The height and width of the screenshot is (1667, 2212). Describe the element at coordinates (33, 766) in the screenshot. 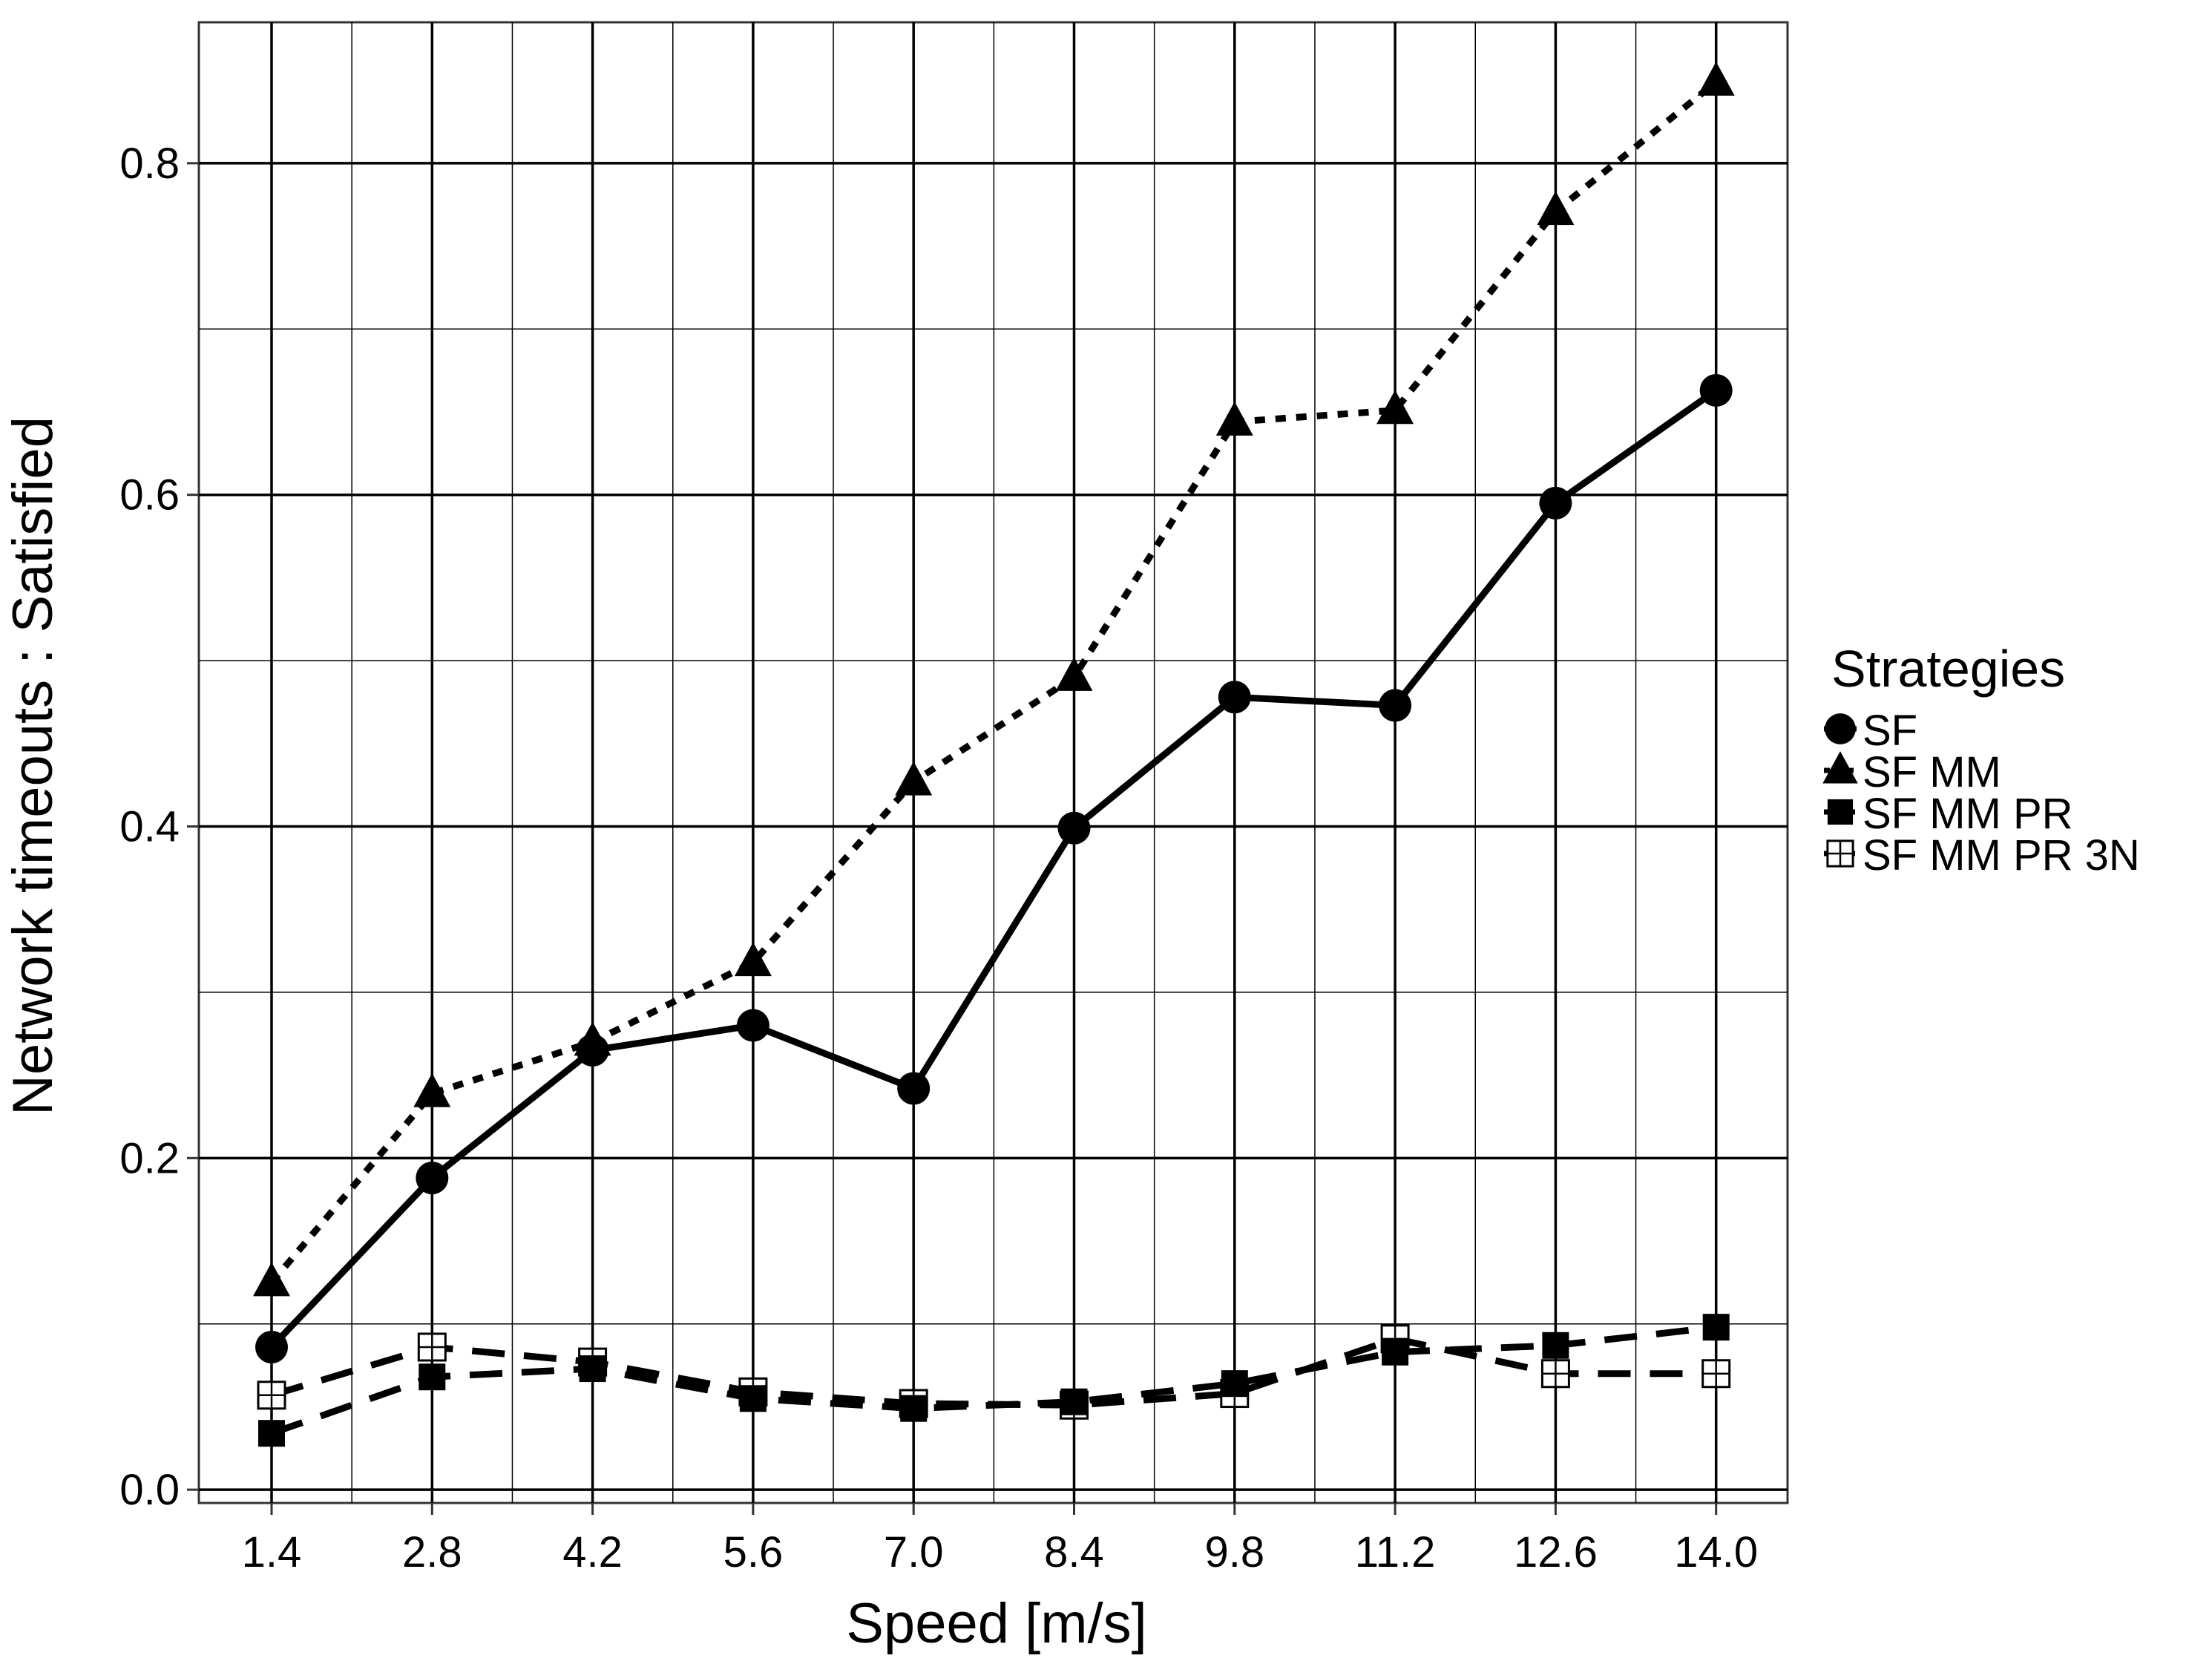

I see `y-axis-title: Network timeouts : Satisfied` at that location.